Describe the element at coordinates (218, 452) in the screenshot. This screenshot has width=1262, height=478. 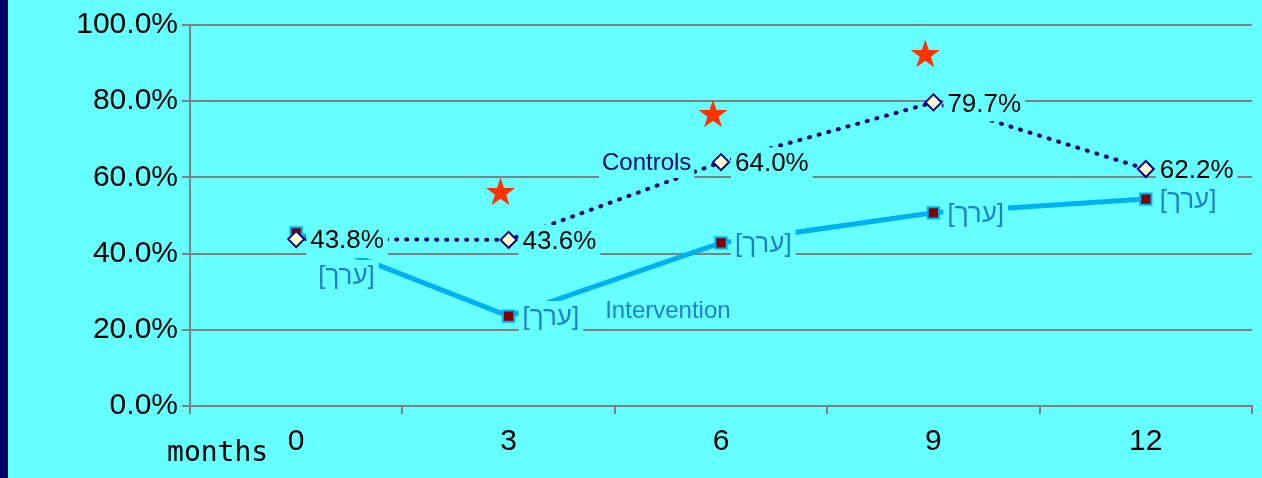
I see `x-axis-title: months` at that location.